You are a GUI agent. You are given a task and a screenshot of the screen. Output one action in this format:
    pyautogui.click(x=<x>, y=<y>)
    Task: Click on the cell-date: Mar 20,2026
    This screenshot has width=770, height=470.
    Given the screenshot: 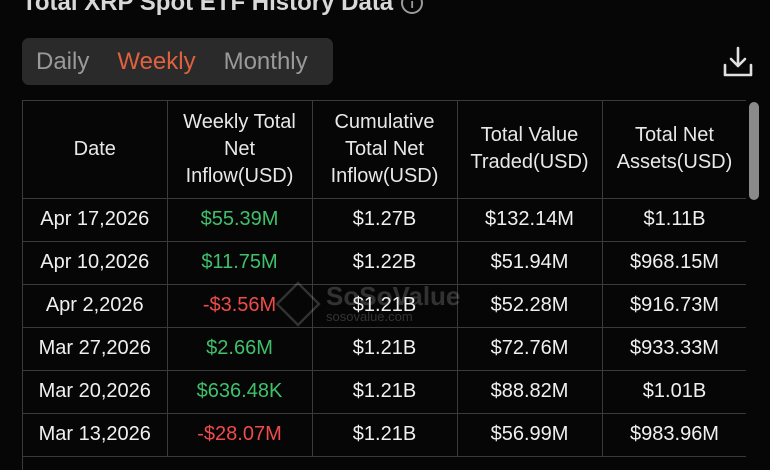 What is the action you would take?
    pyautogui.click(x=95, y=392)
    